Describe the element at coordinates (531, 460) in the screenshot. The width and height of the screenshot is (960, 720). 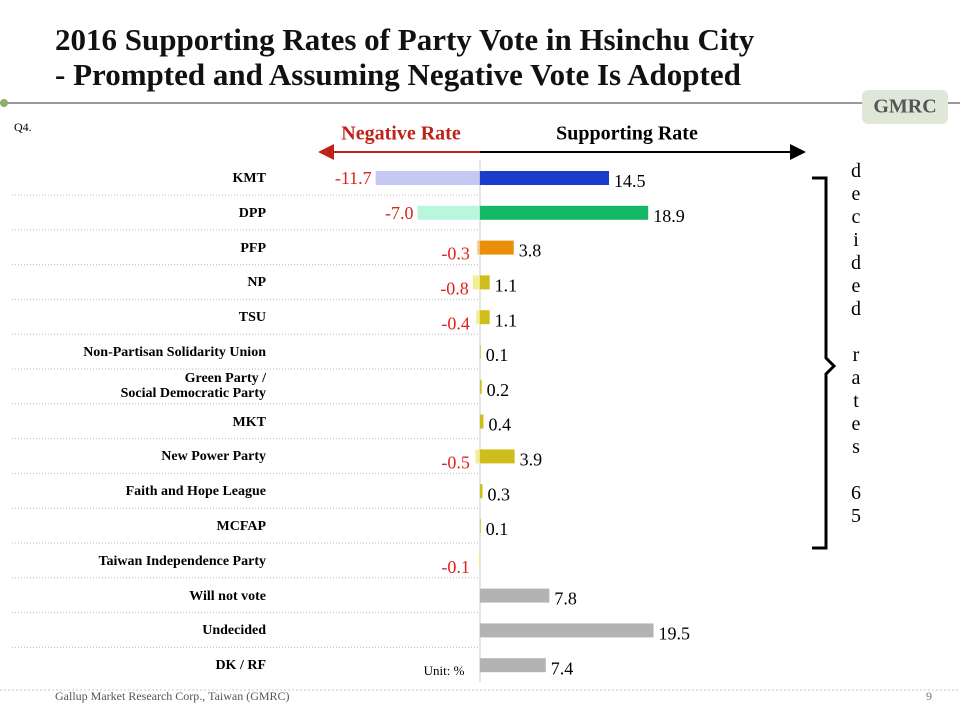
I see `value-label: 3.9` at that location.